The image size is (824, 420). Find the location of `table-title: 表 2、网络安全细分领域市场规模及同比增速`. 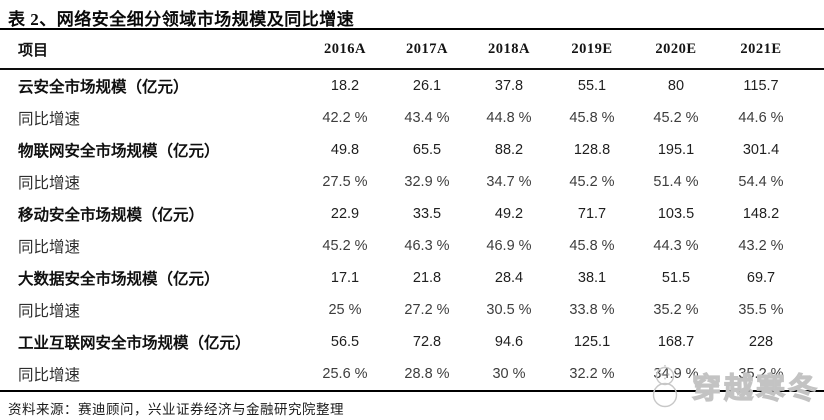

table-title: 表 2、网络安全细分领域市场规模及同比增速 is located at coordinates (181, 19).